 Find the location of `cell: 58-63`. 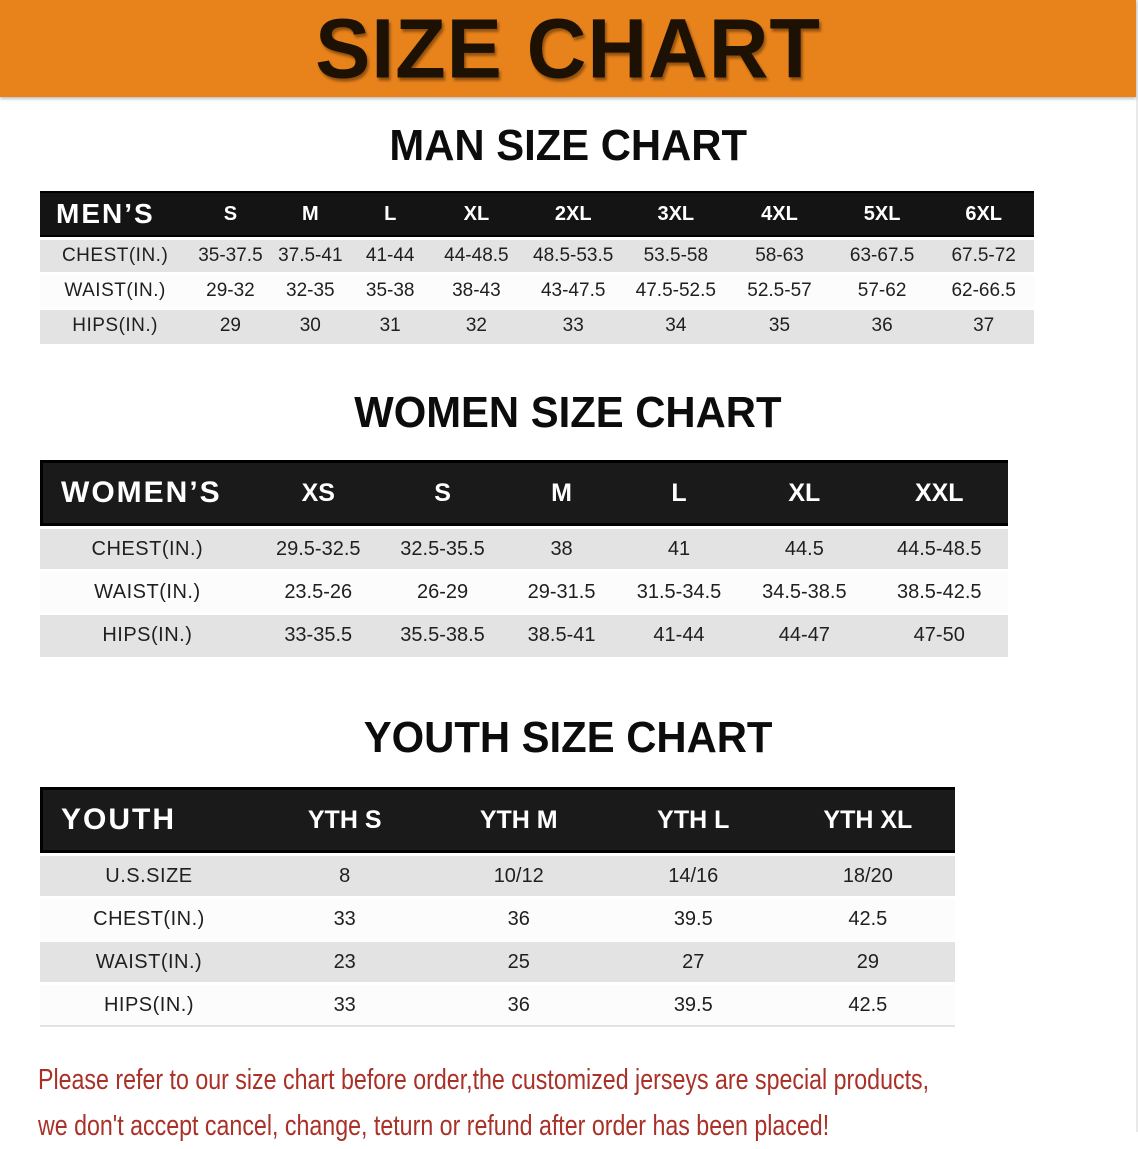

cell: 58-63 is located at coordinates (779, 256).